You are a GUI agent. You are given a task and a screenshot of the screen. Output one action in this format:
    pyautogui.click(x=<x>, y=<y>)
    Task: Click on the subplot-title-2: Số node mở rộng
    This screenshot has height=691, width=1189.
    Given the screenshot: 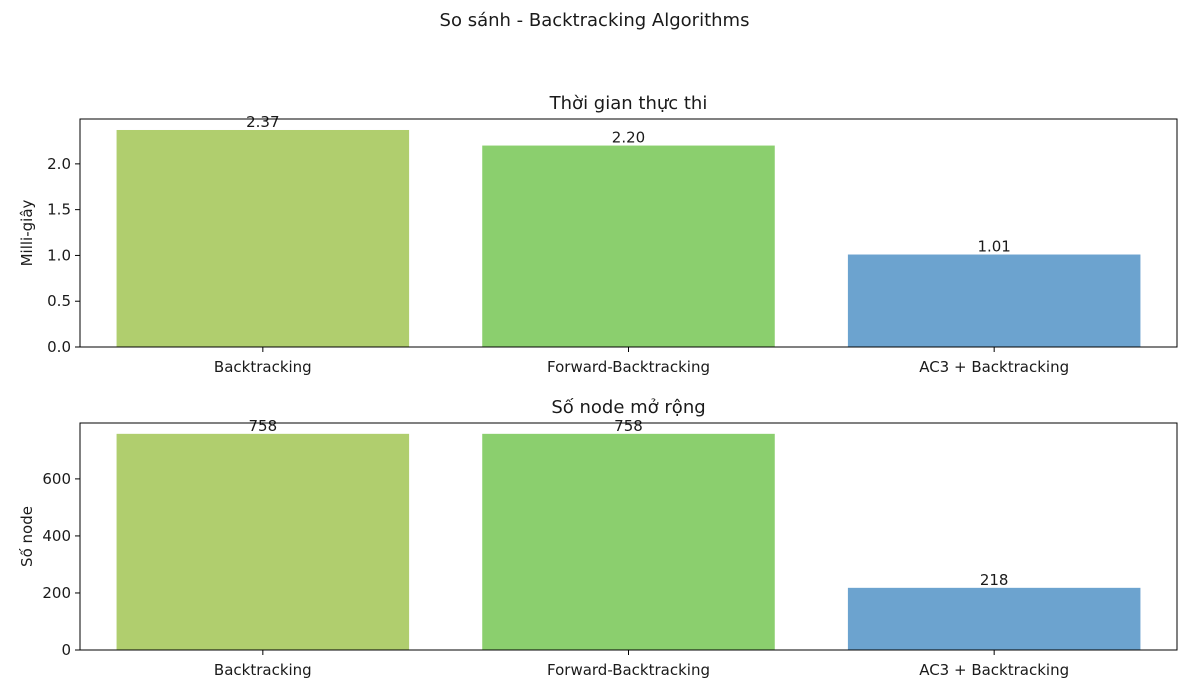 What is the action you would take?
    pyautogui.click(x=628, y=407)
    